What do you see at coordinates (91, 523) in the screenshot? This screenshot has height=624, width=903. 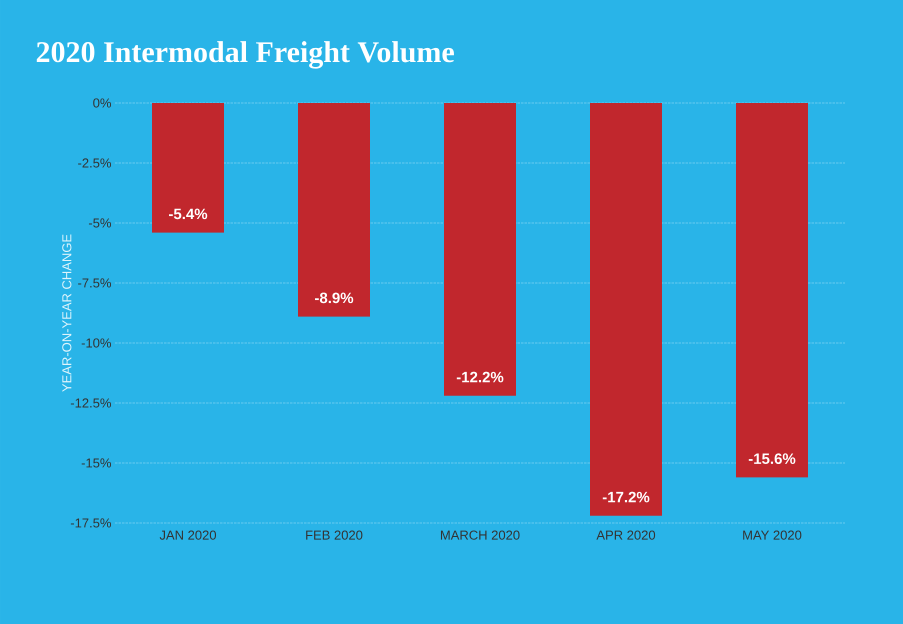 I see `y-tick-label: -17.5%` at bounding box center [91, 523].